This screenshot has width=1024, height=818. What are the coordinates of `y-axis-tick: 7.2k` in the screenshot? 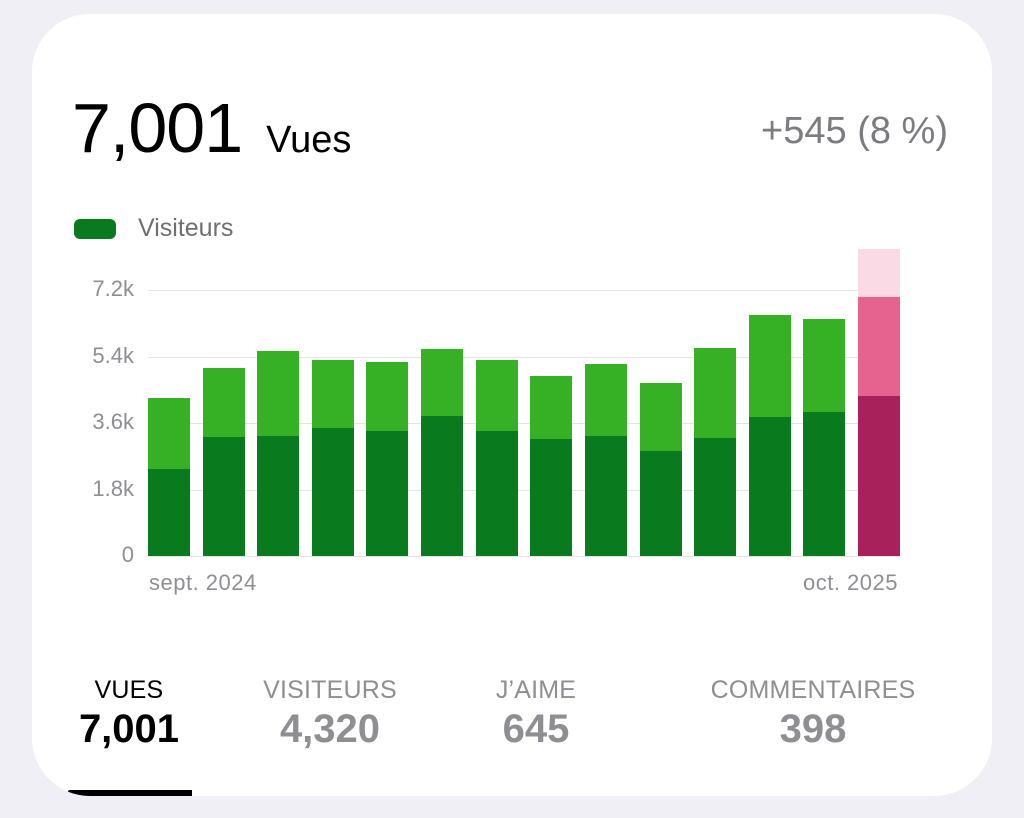 It's located at (113, 288).